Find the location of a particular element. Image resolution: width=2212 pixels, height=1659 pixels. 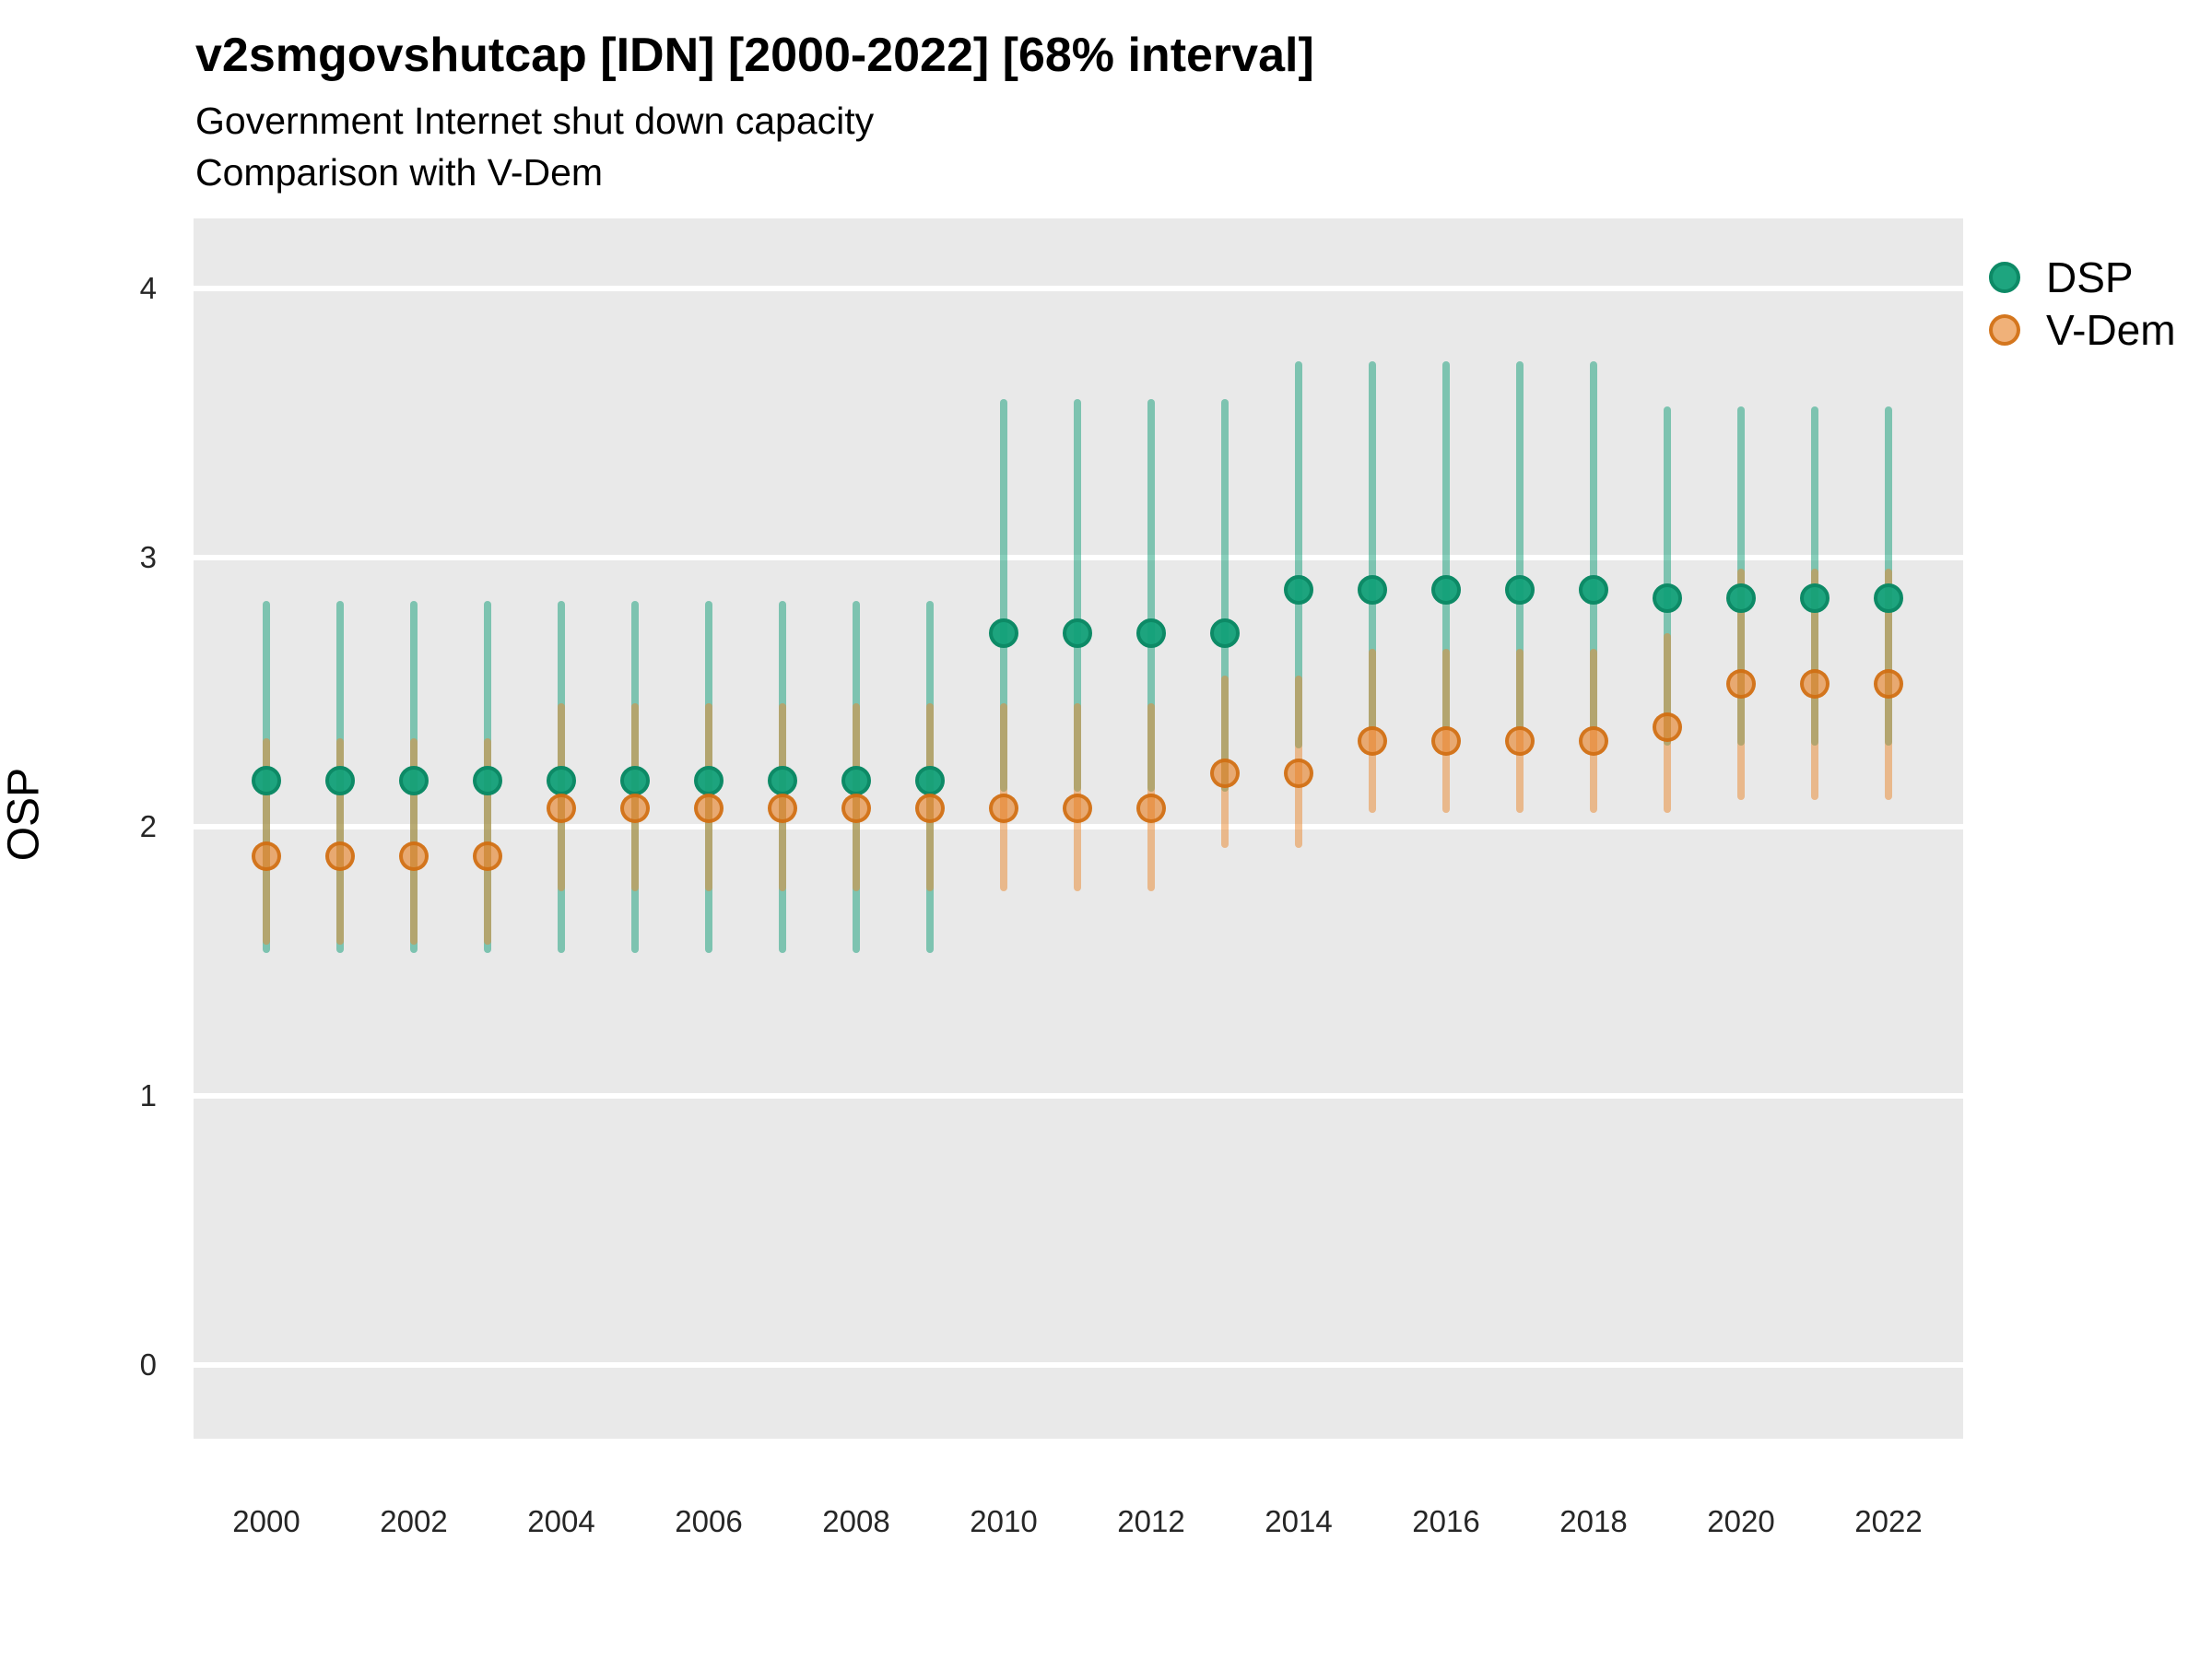

legend-item-vdem: V-Dem is located at coordinates (2082, 329).